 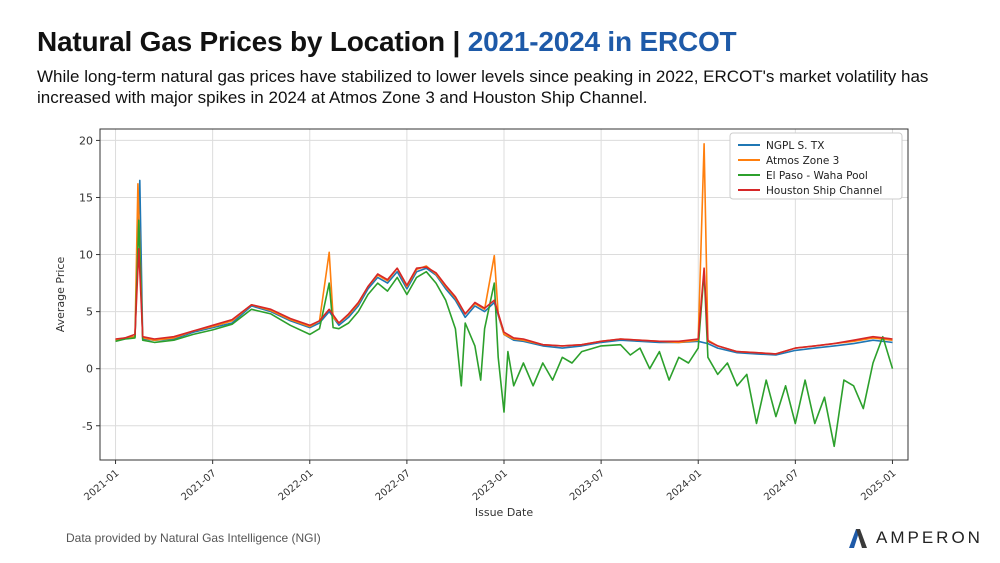 I want to click on x-tick-label: 2025-01, so click(x=878, y=485).